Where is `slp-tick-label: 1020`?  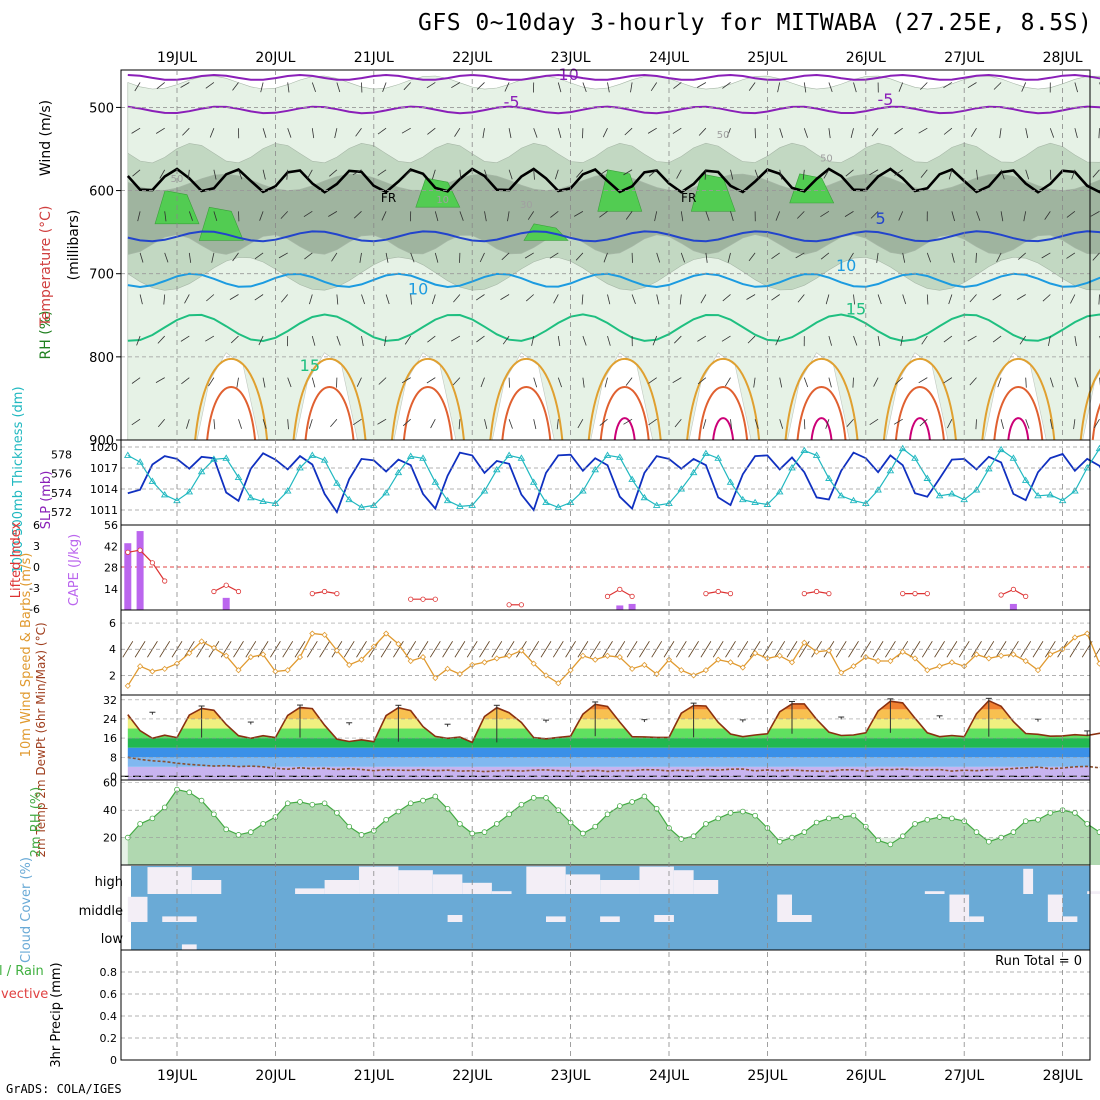 slp-tick-label: 1020 is located at coordinates (104, 447).